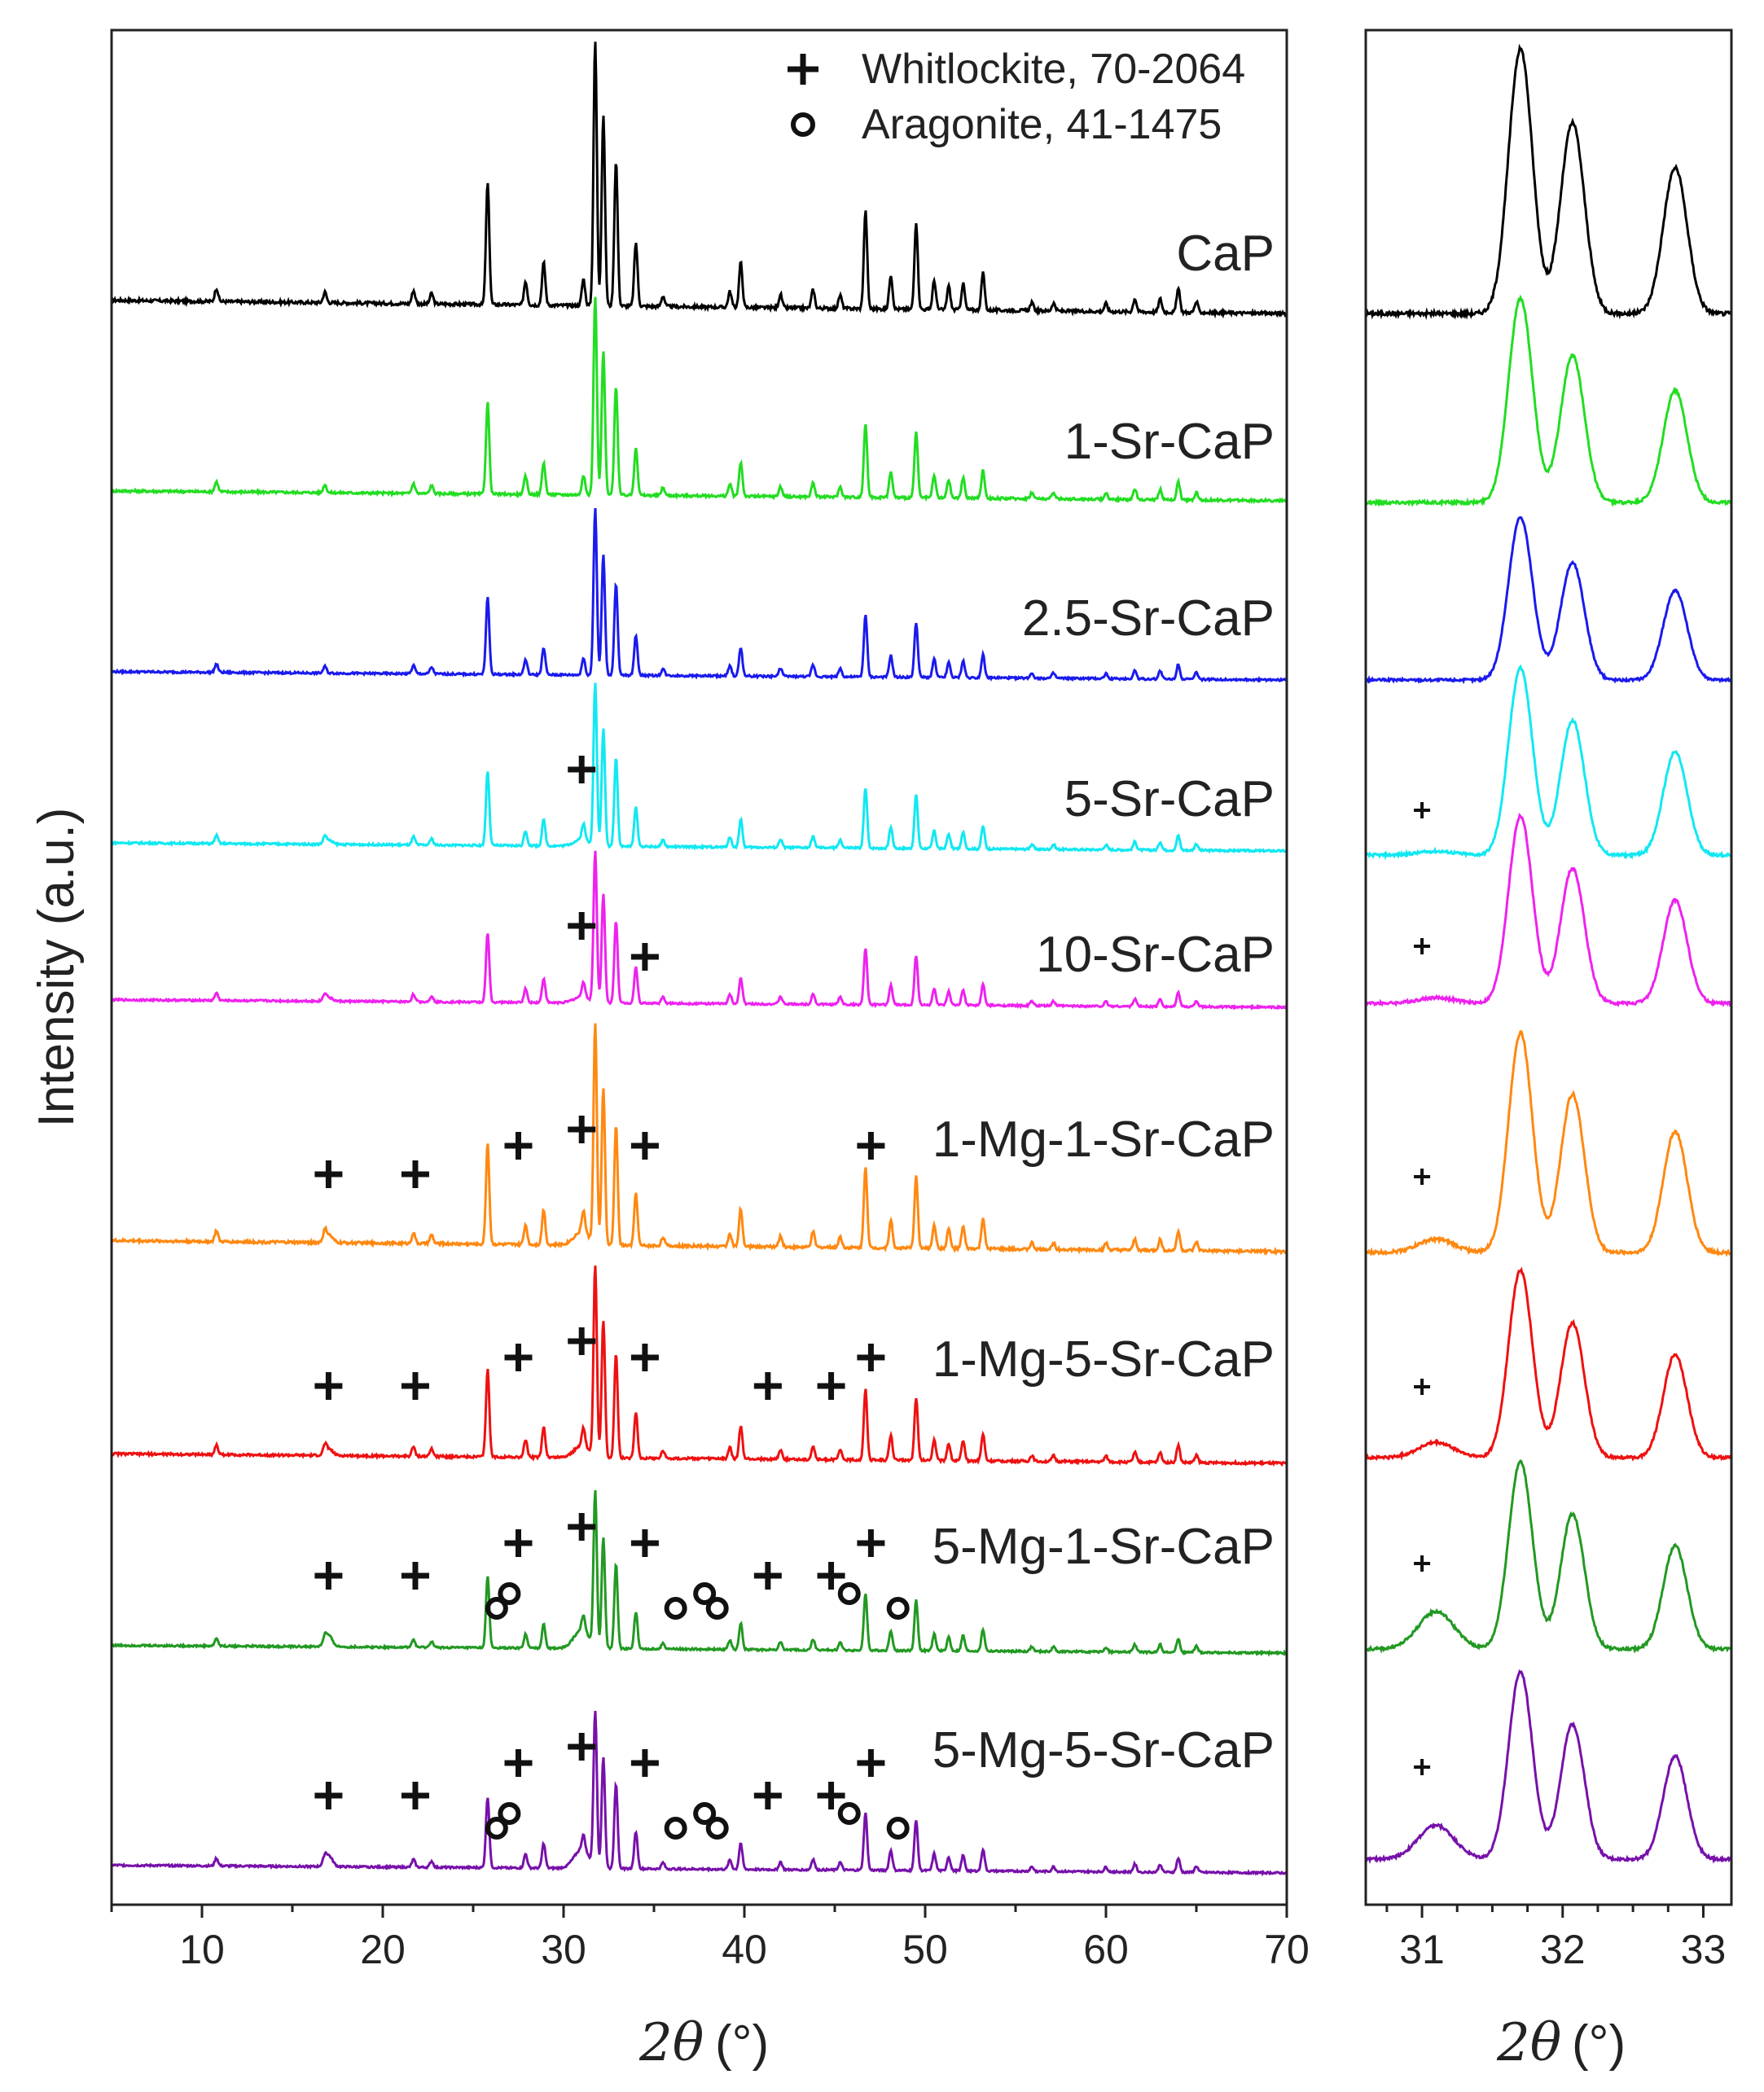 Image resolution: width=1764 pixels, height=2092 pixels. What do you see at coordinates (1287, 1949) in the screenshot?
I see `main-x-tick-label: 70` at bounding box center [1287, 1949].